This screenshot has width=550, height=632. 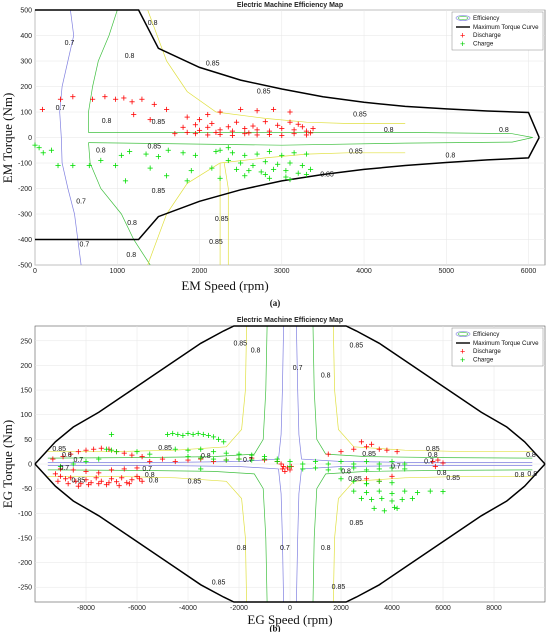 What do you see at coordinates (188, 608) in the screenshot?
I see `chart-b-x-tick-label: -4000` at bounding box center [188, 608].